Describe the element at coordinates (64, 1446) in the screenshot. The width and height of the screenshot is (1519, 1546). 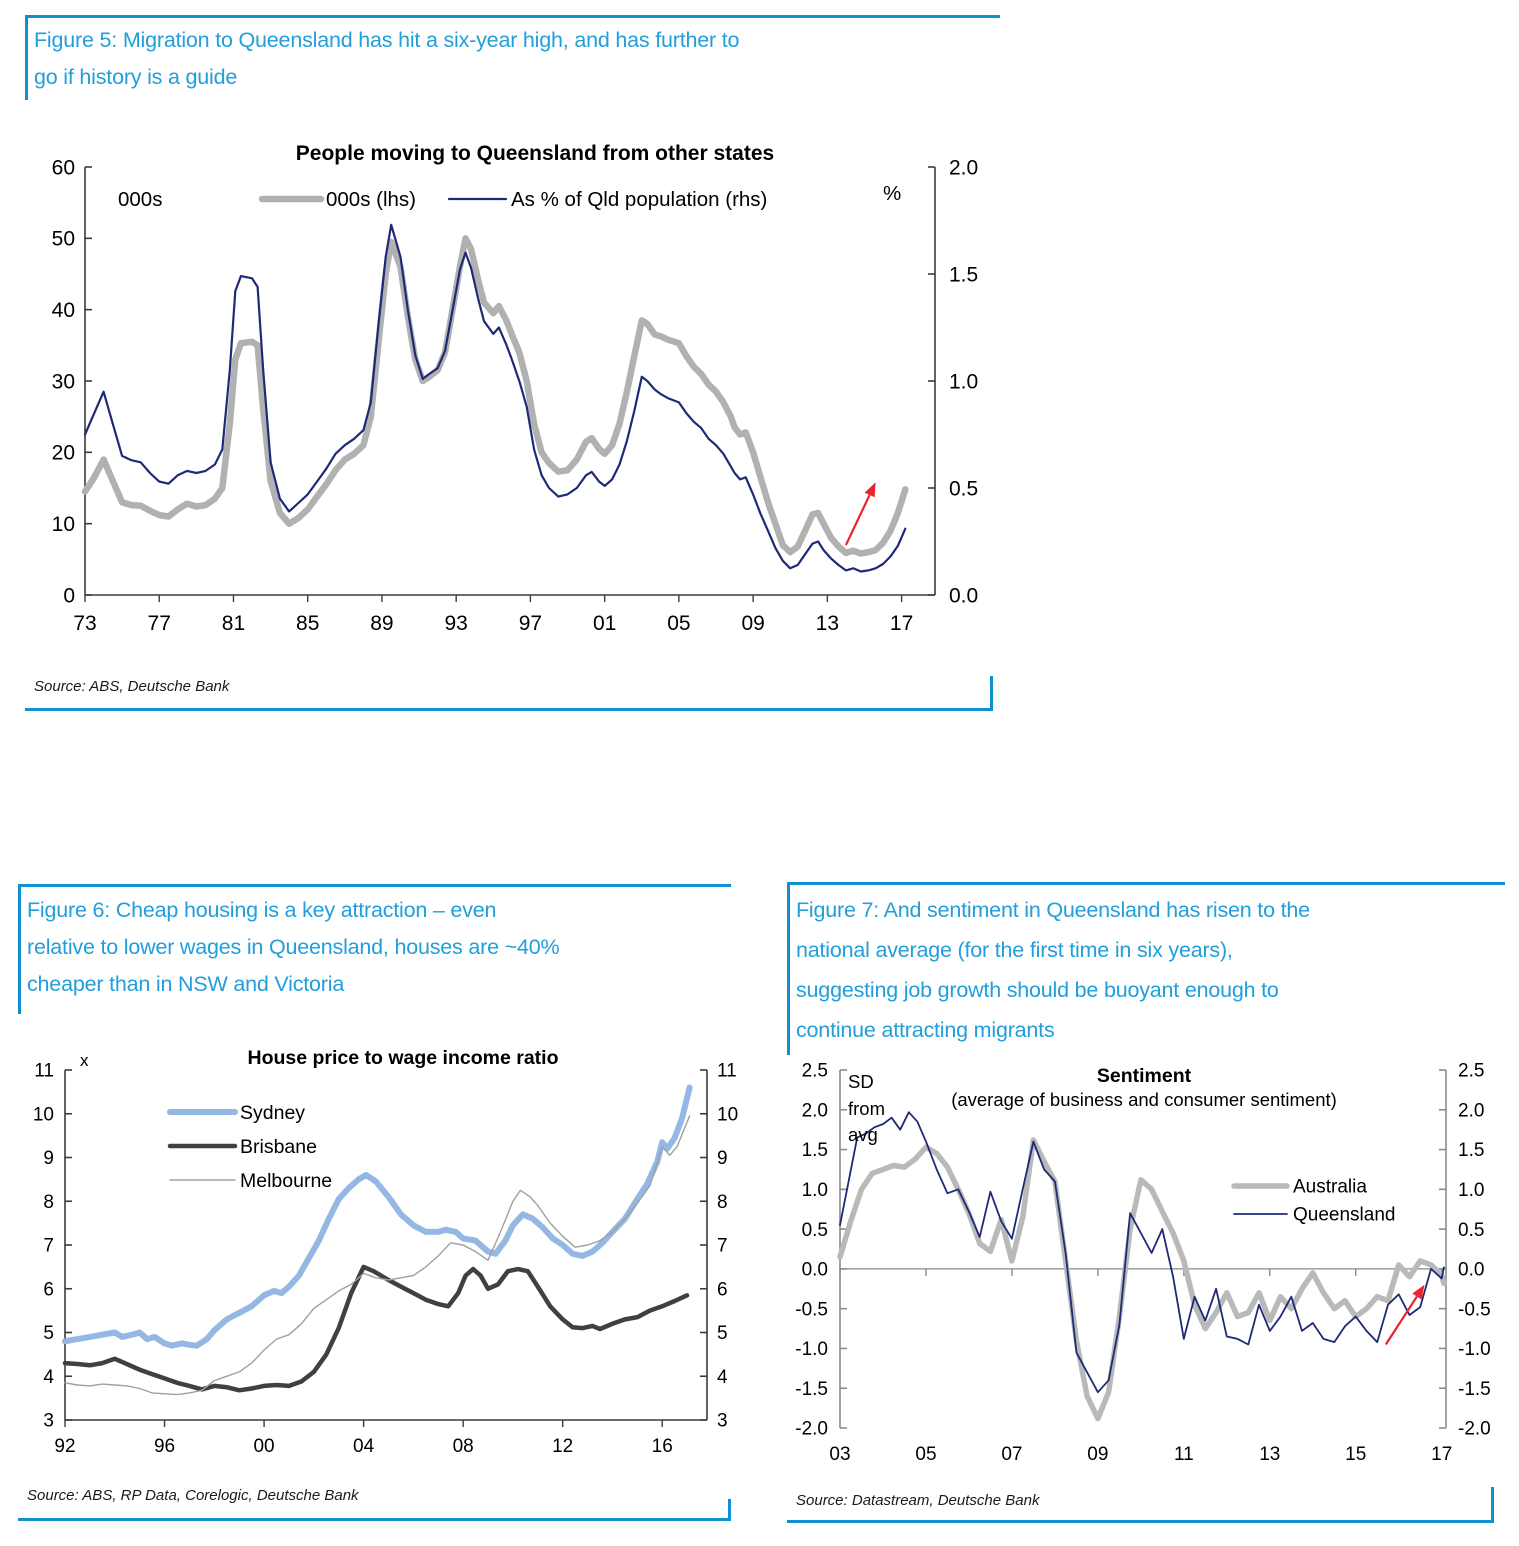
I see `x-tick-label: 92` at that location.